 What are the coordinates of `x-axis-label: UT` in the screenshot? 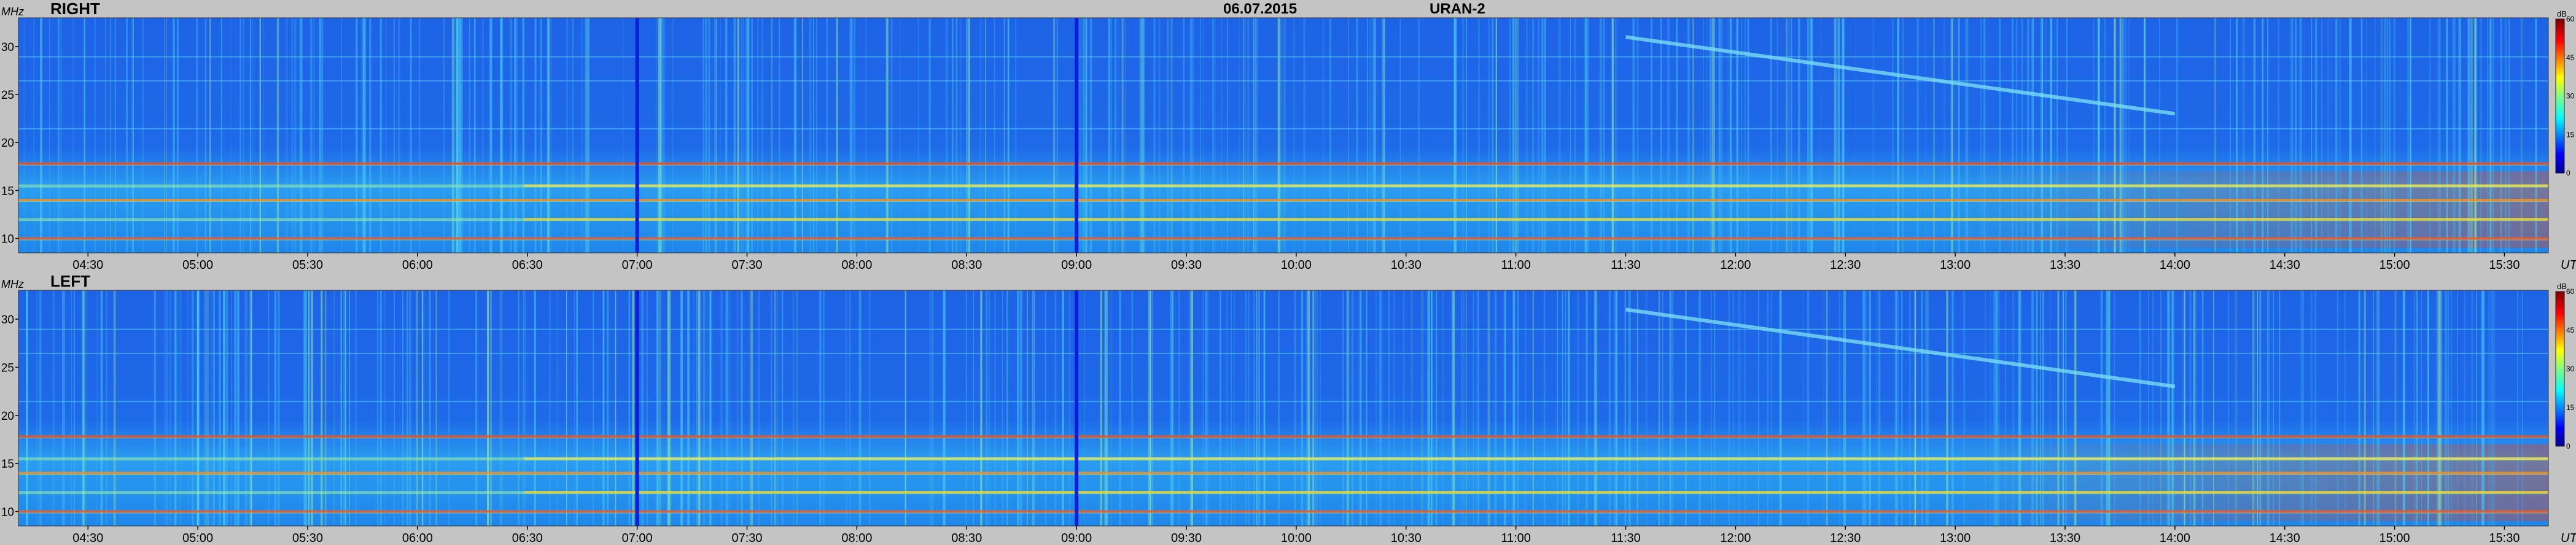 It's located at (2568, 265).